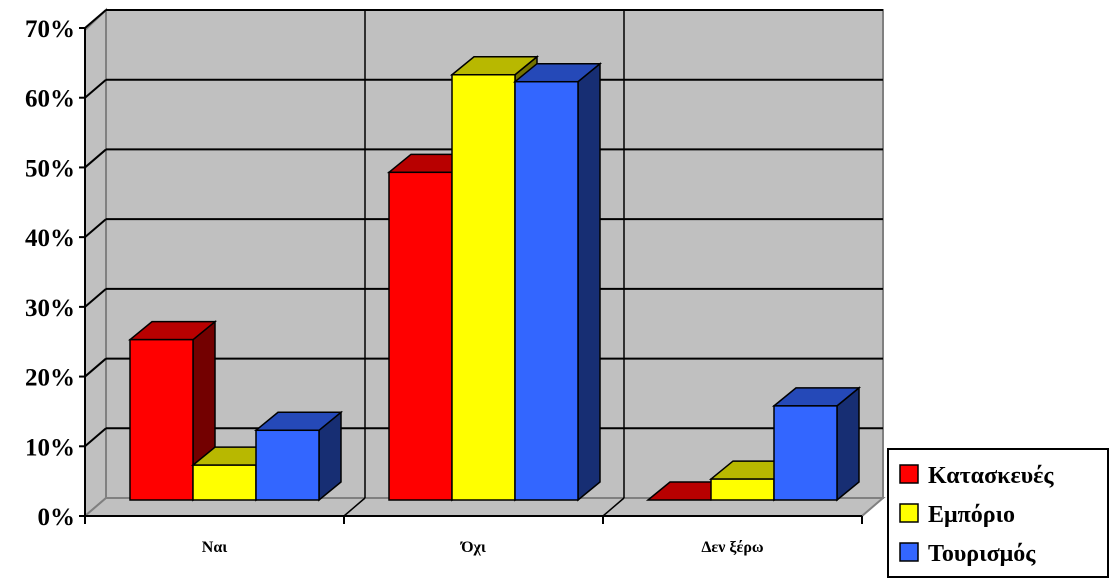  I want to click on y-tick-label: 0%, so click(57, 517).